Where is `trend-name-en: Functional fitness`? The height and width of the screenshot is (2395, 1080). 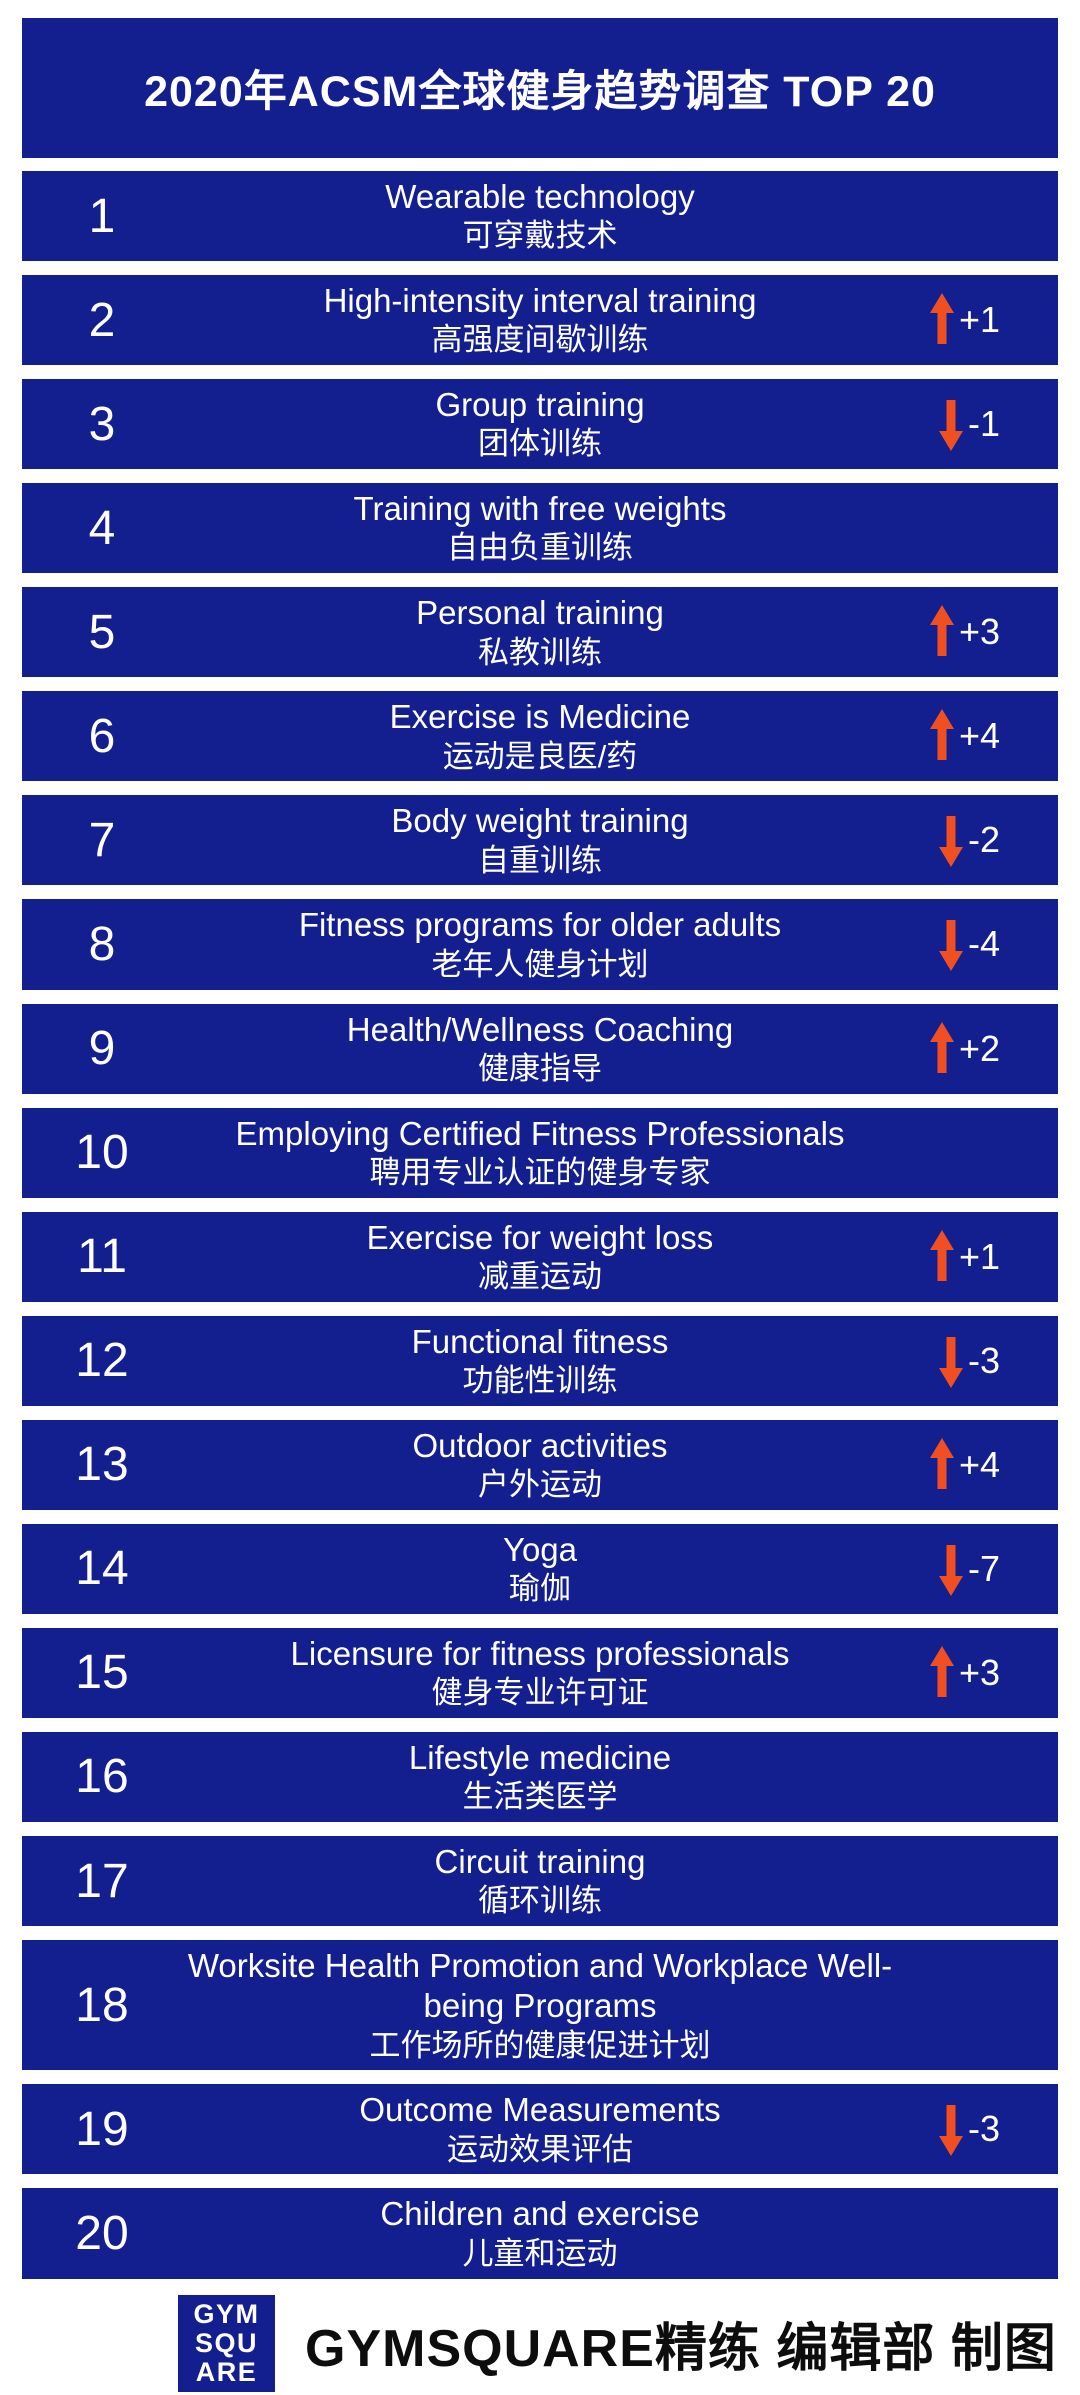
trend-name-en: Functional fitness is located at coordinates (540, 1341).